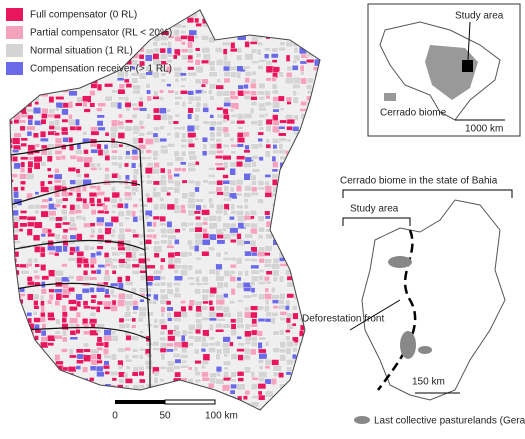 The height and width of the screenshot is (439, 525). I want to click on basin-line, so click(80, 291).